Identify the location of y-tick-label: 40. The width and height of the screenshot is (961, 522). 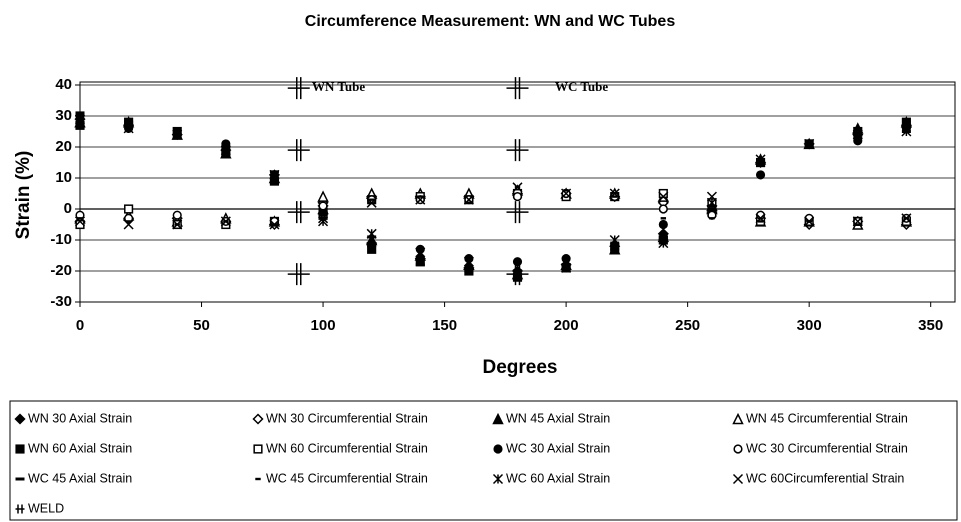
(63, 84).